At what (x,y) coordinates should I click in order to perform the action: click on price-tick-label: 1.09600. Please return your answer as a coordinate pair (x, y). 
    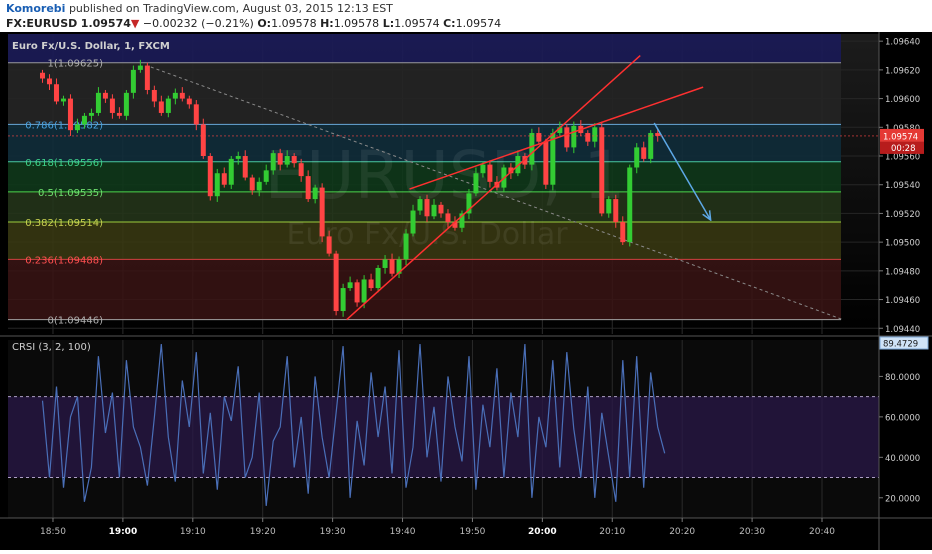
    Looking at the image, I should click on (902, 100).